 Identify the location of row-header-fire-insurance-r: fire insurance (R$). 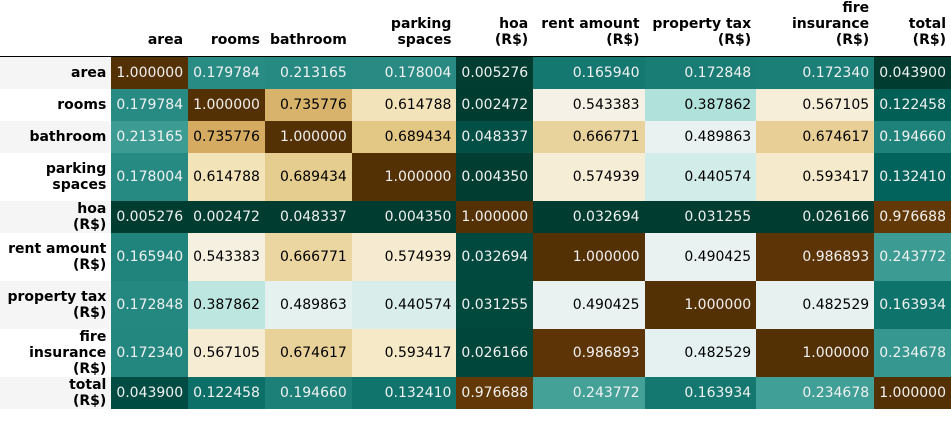
(56, 352).